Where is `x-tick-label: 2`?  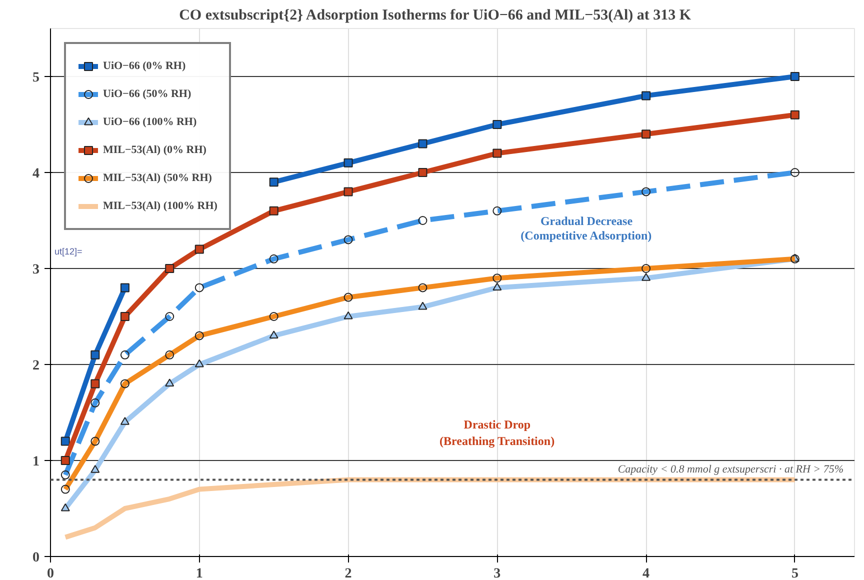
x-tick-label: 2 is located at coordinates (348, 573).